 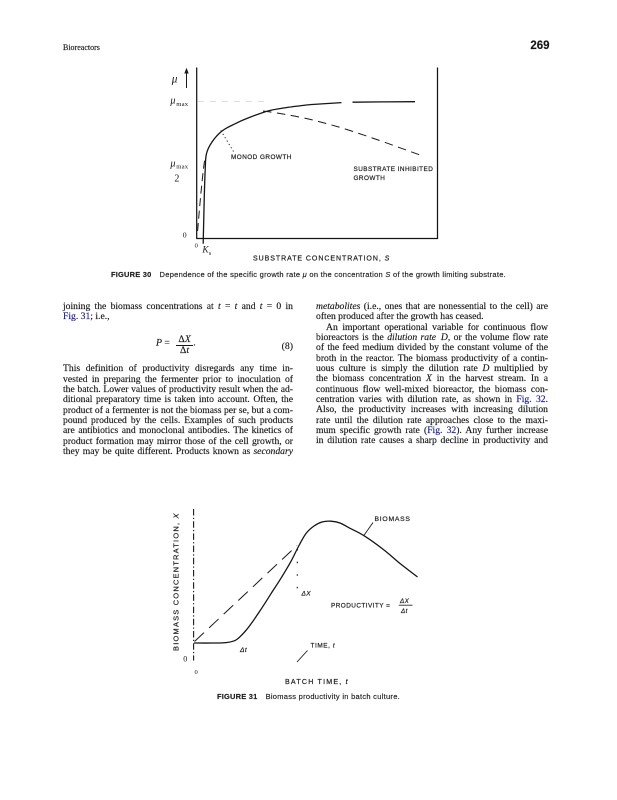 I want to click on svg-text: GROWTH, so click(x=370, y=178).